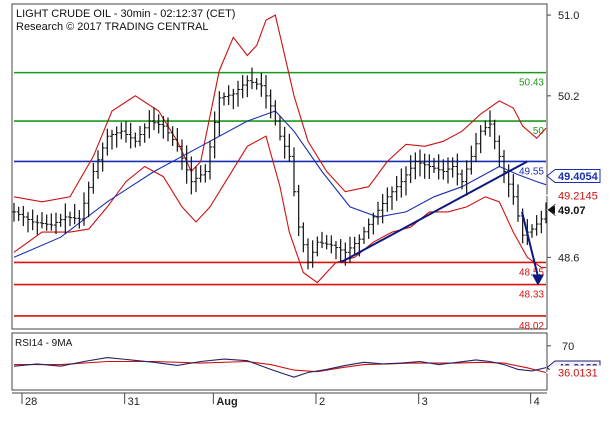  I want to click on x-tick-label: 4, so click(537, 402).